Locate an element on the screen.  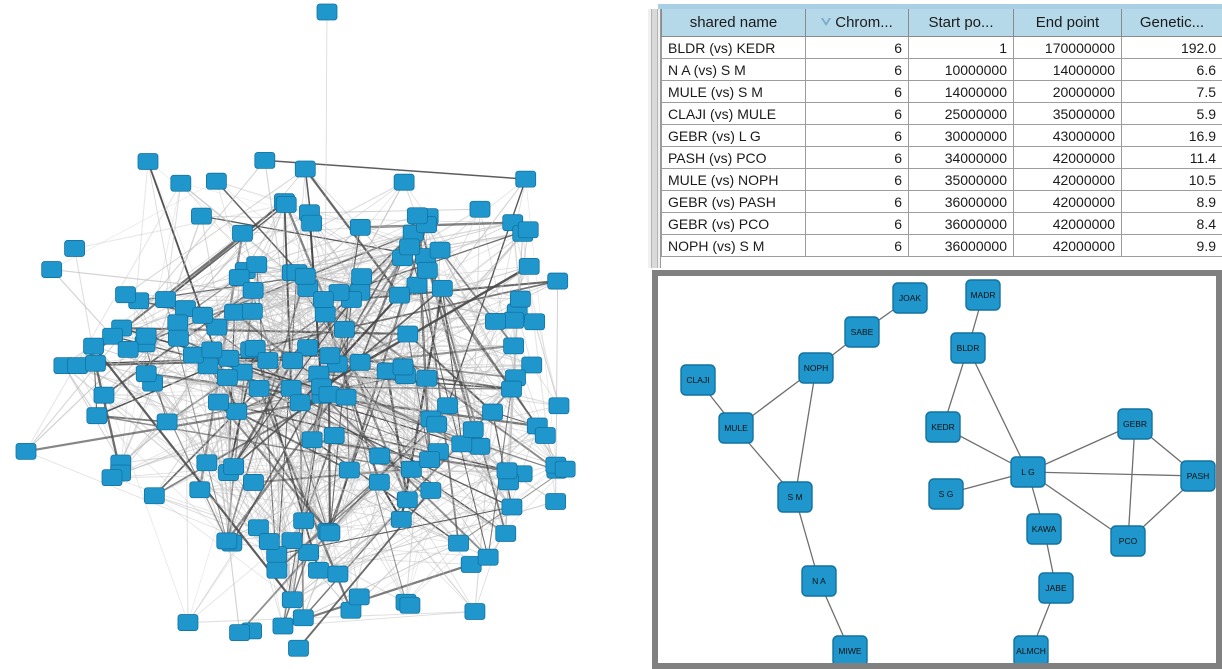
network-node: N A is located at coordinates (819, 581).